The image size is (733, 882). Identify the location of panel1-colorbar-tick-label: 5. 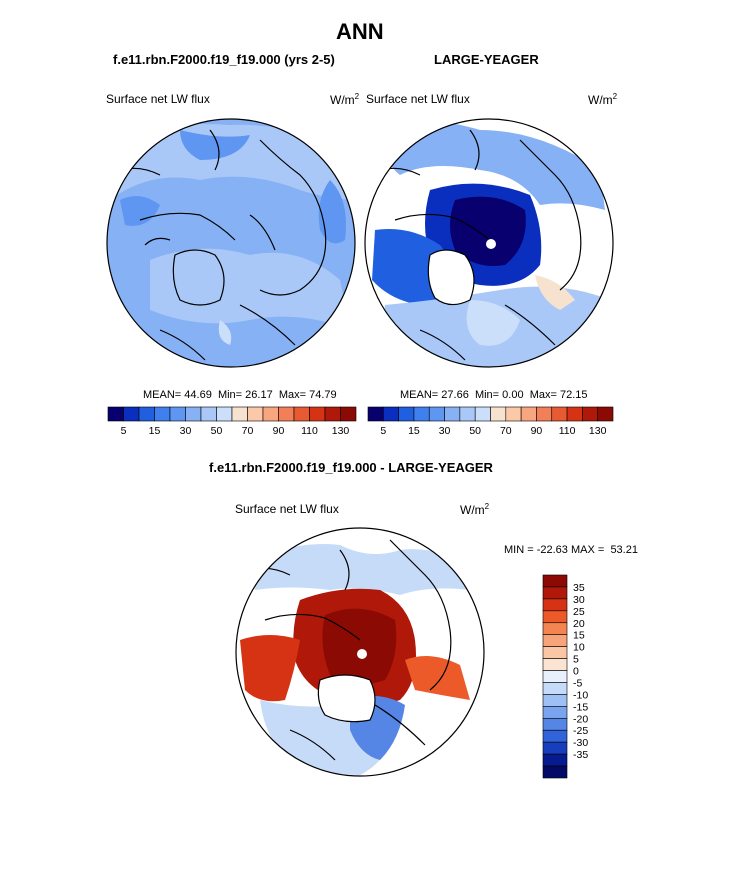
(124, 431).